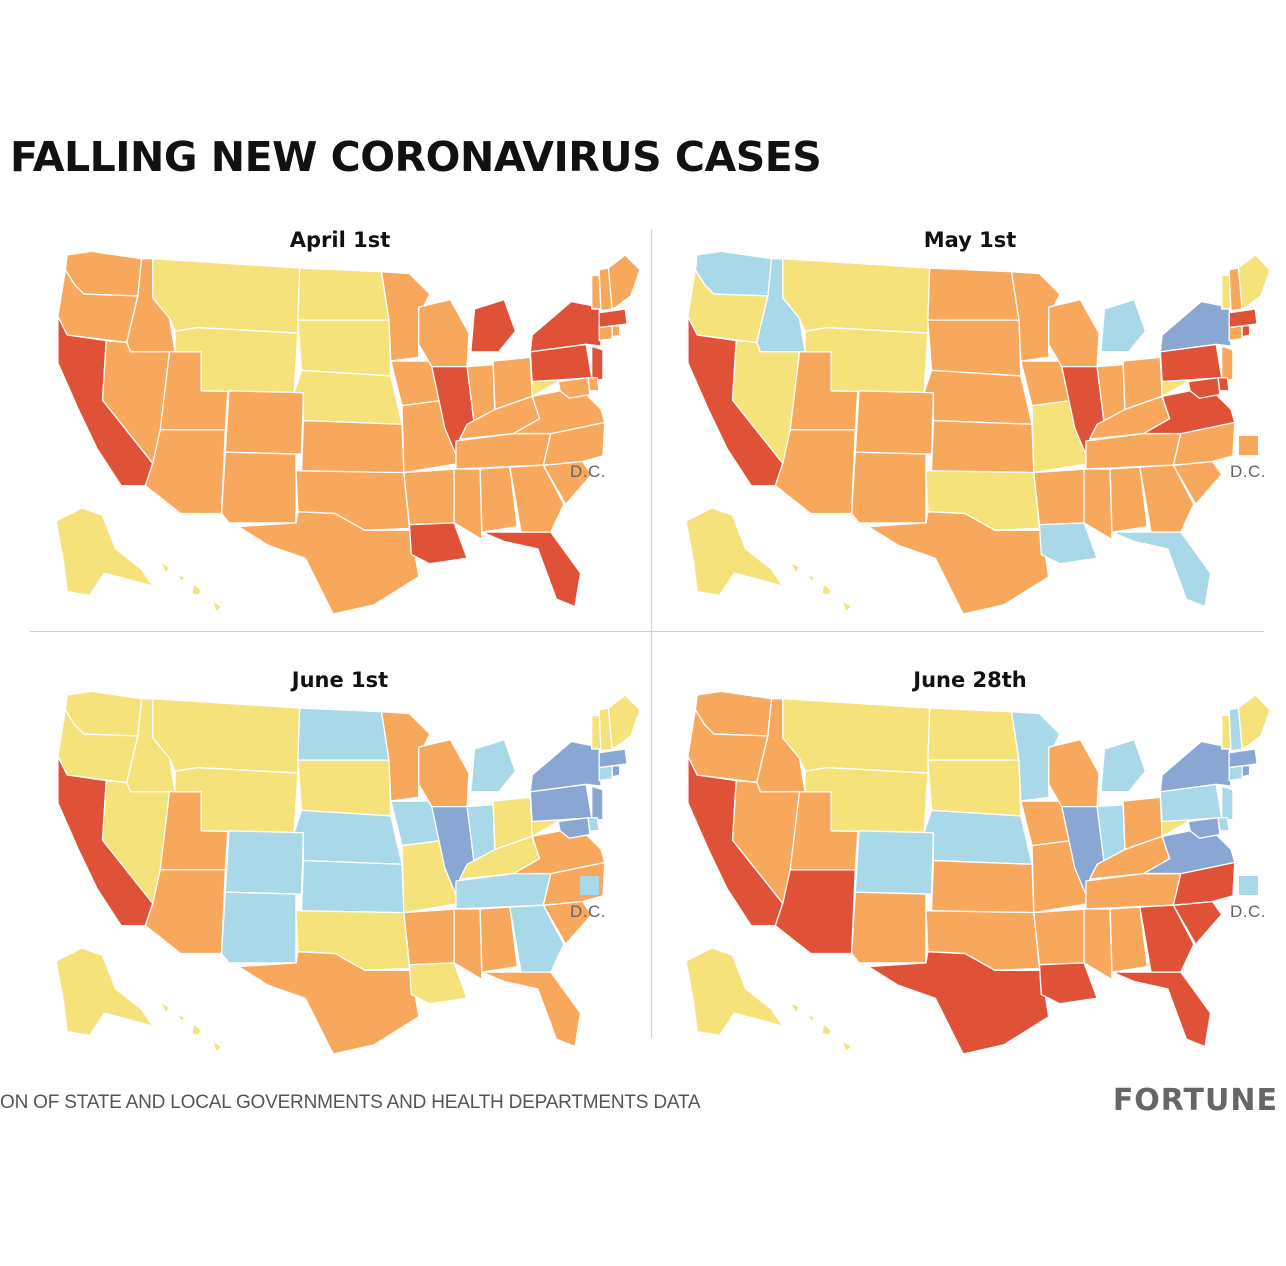 The width and height of the screenshot is (1286, 1266). Describe the element at coordinates (340, 680) in the screenshot. I see `map-title: June 1st` at that location.